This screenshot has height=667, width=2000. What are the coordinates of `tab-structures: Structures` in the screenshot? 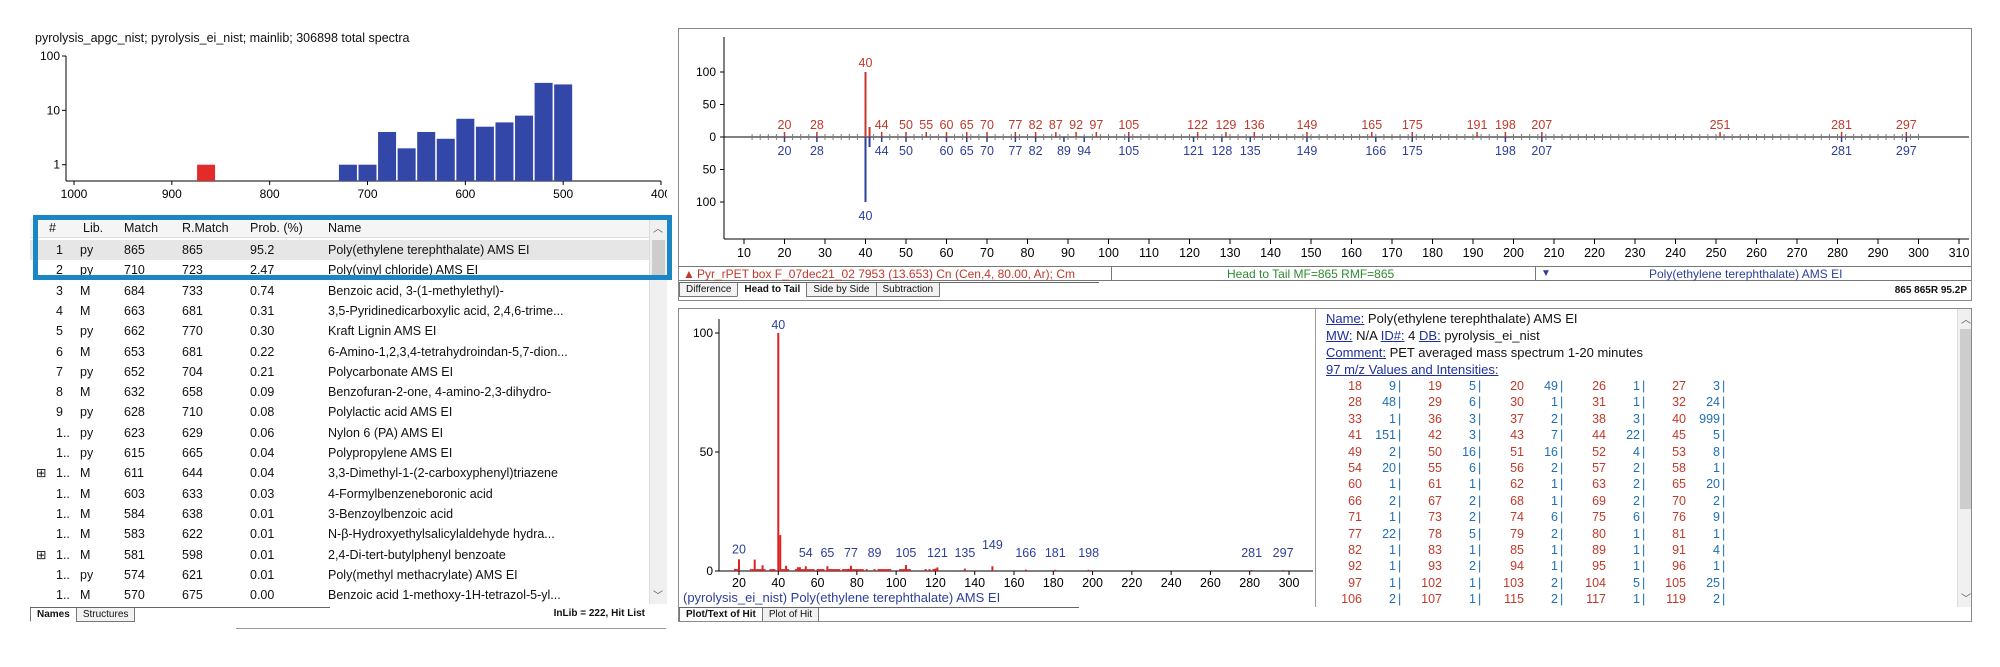 It's located at (105, 615).